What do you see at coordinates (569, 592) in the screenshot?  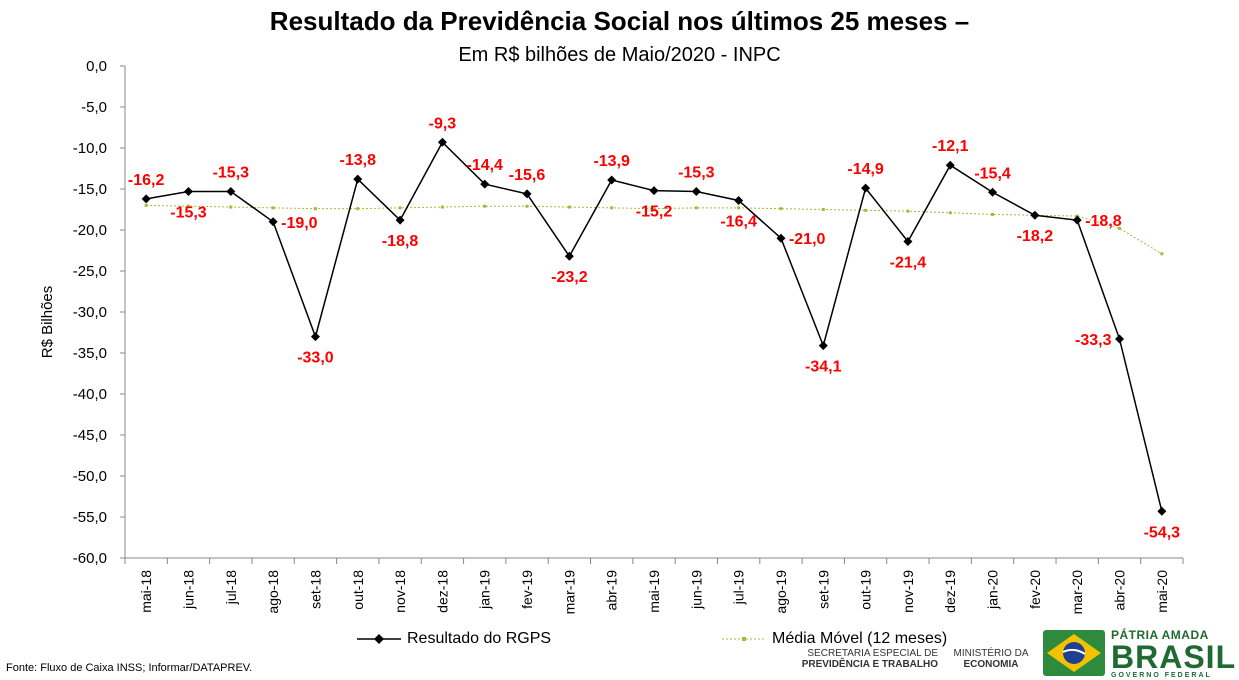 I see `x-tick-label: mar-19` at bounding box center [569, 592].